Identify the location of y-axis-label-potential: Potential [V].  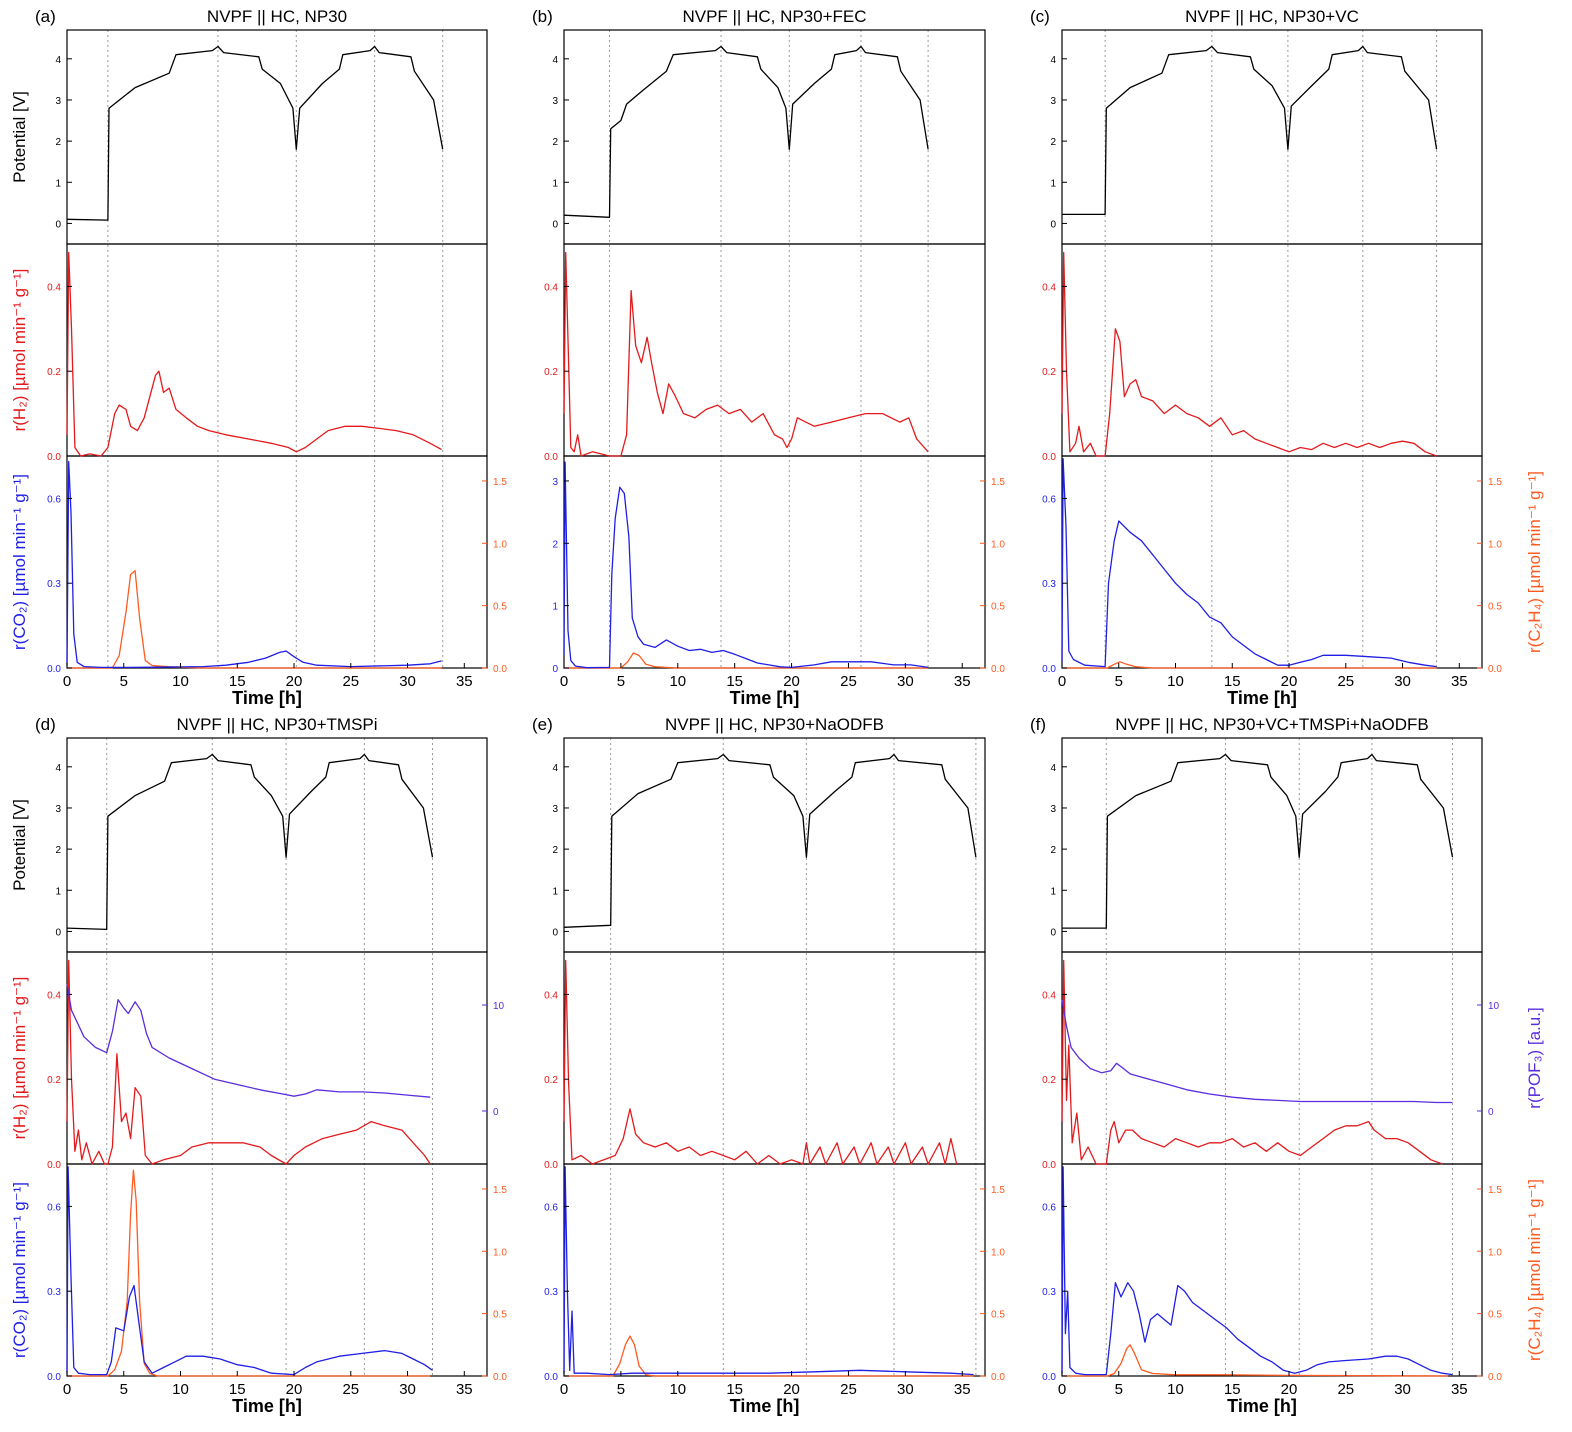
(19, 137).